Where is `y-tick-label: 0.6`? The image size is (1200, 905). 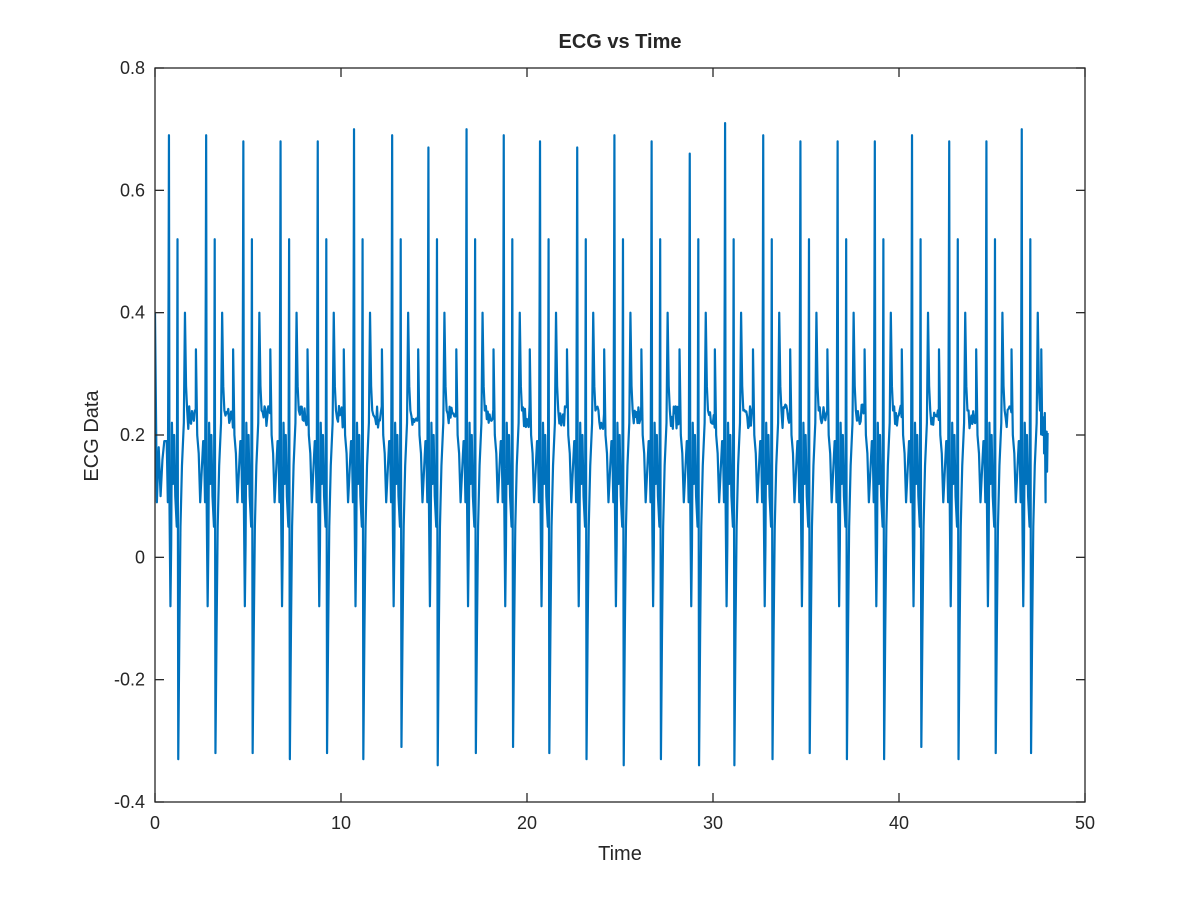 y-tick-label: 0.6 is located at coordinates (132, 190).